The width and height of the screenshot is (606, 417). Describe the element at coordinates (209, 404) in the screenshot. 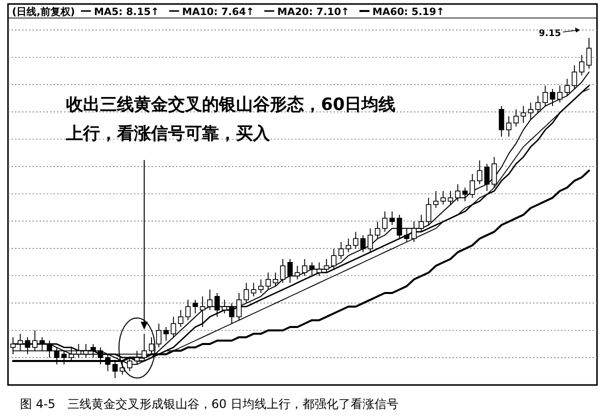

I see `caption: 图 4-5 三线黄金交叉形成银山谷，60 日均线上行，都强化了看涨信号` at that location.